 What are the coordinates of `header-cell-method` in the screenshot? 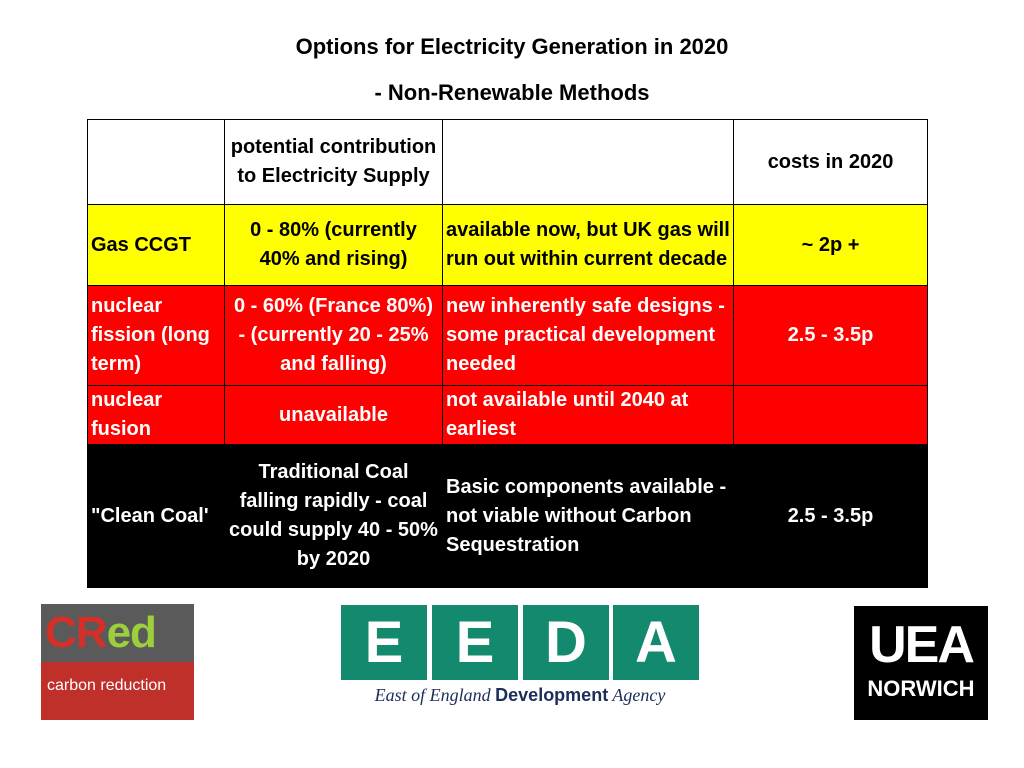 It's located at (156, 162).